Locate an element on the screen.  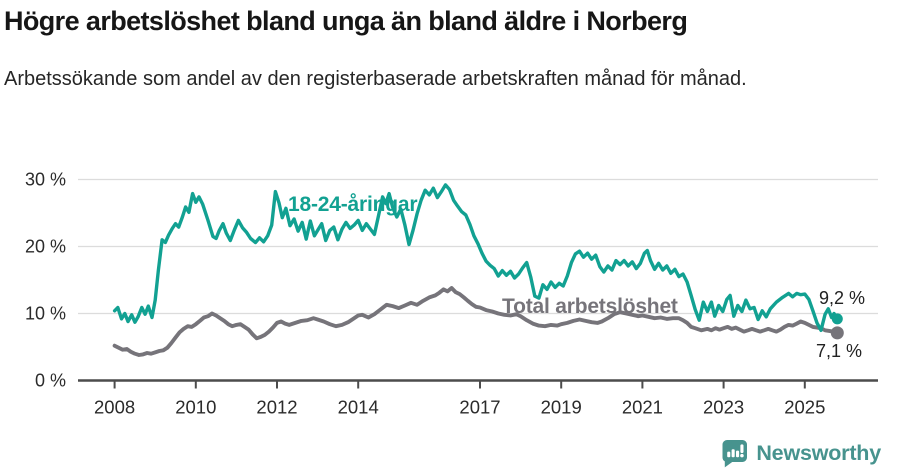
series-end-dot-young is located at coordinates (837, 319).